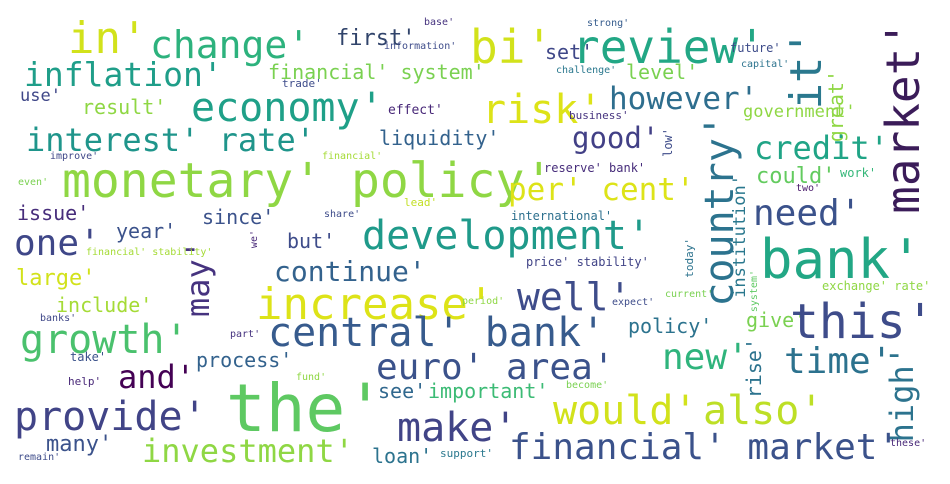 The image size is (950, 484). What do you see at coordinates (56, 278) in the screenshot?
I see `word-large: large'` at bounding box center [56, 278].